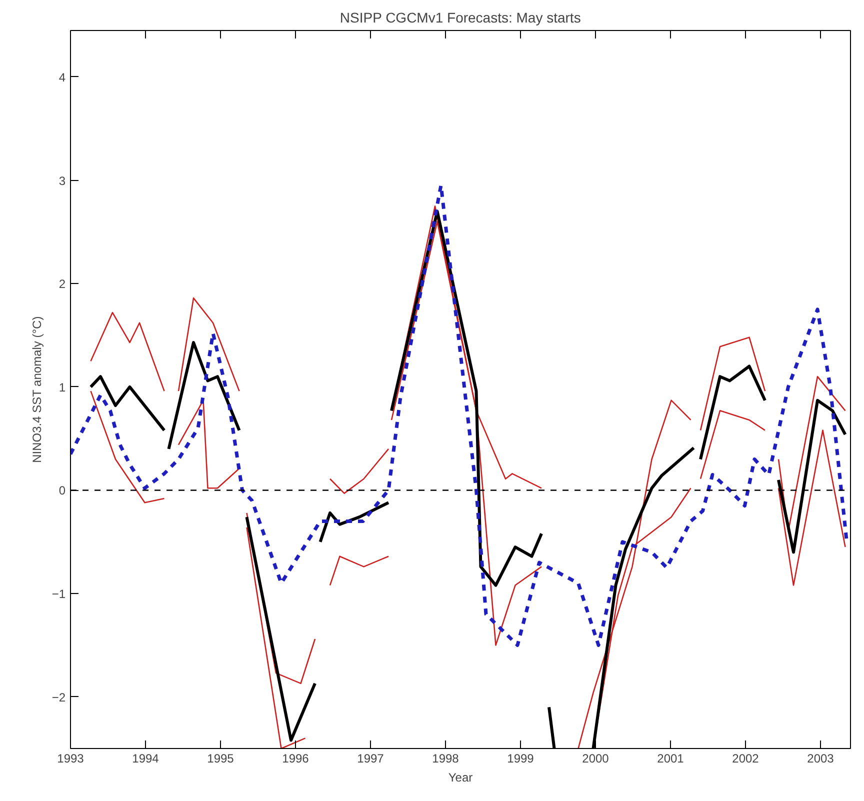 This screenshot has height=801, width=864. Describe the element at coordinates (62, 284) in the screenshot. I see `y-tick-label: 2` at that location.